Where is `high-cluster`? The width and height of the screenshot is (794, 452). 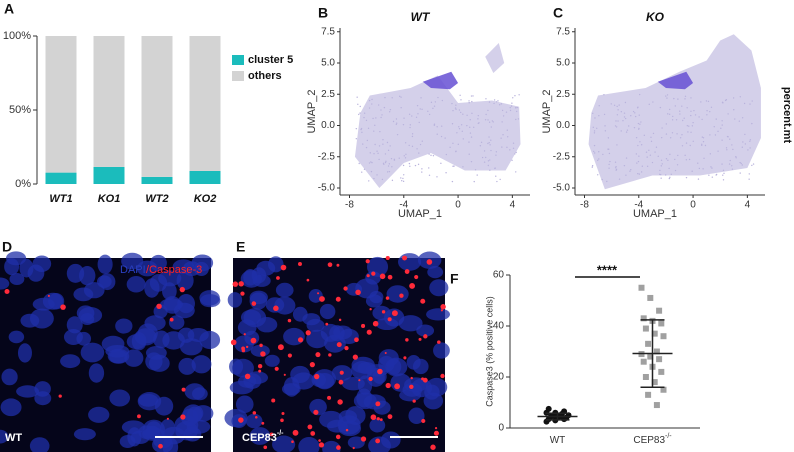 high-cluster is located at coordinates (440, 80).